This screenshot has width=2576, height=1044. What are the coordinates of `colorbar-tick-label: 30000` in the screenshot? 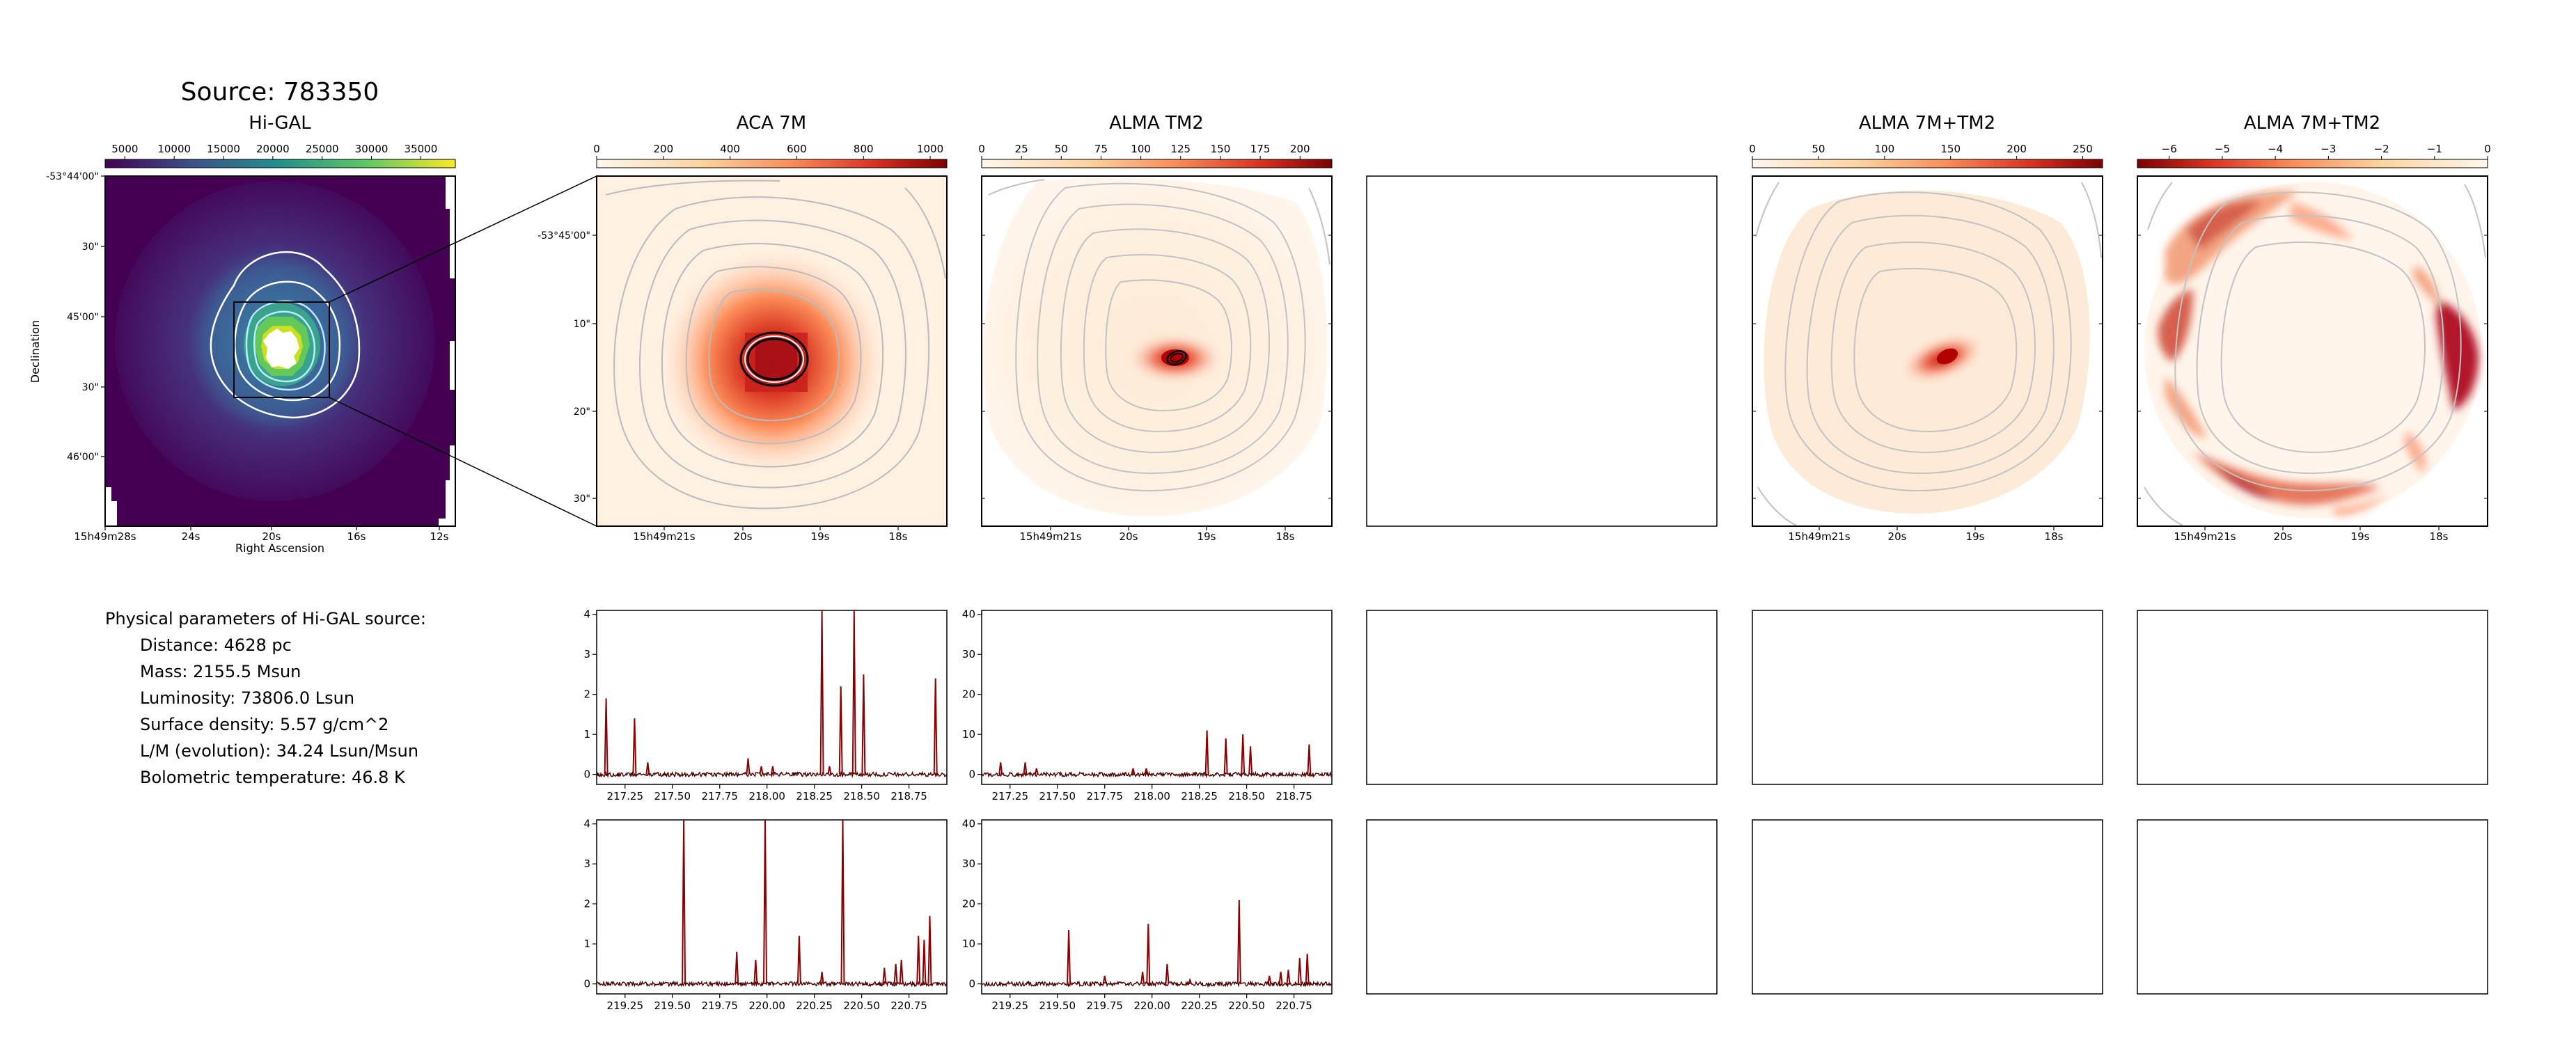 It's located at (371, 149).